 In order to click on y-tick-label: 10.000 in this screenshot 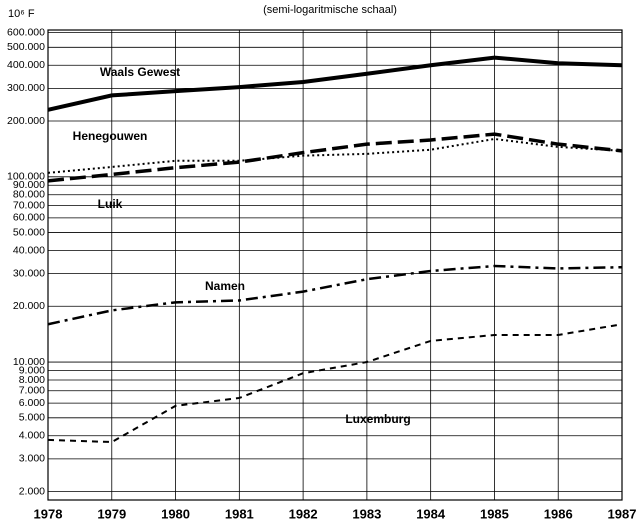, I will do `click(29, 362)`.